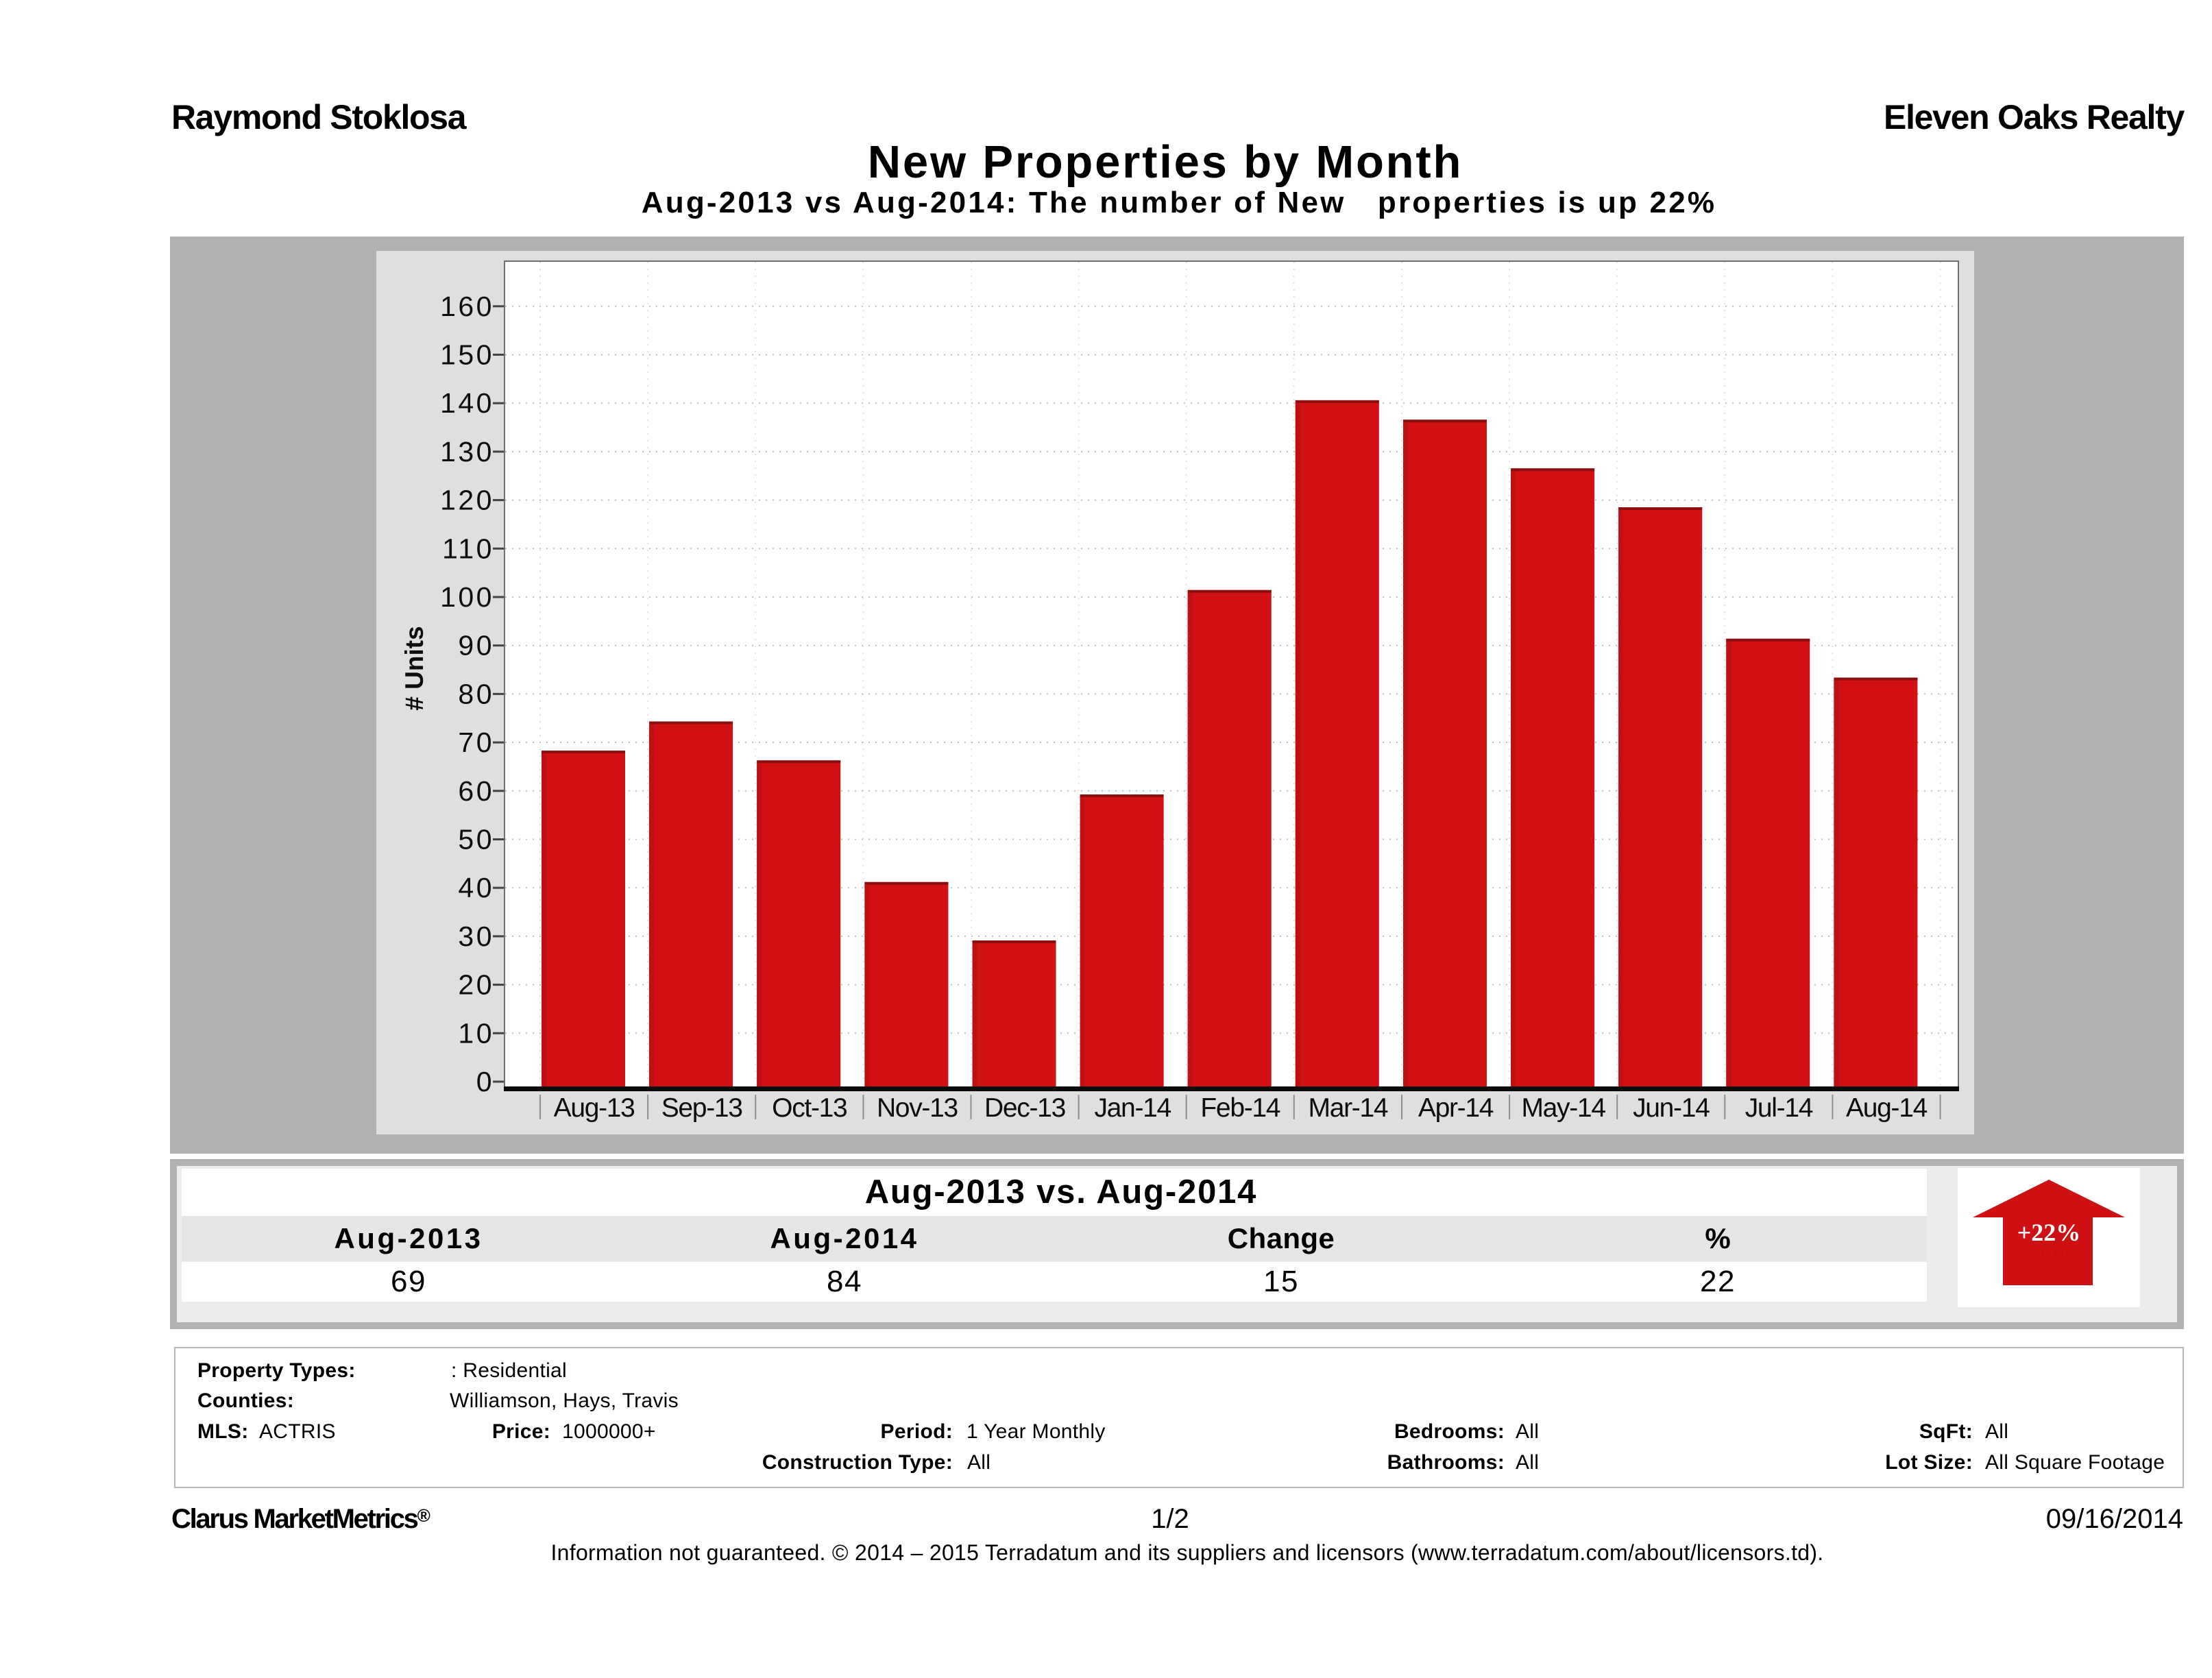  What do you see at coordinates (476, 791) in the screenshot?
I see `svg-text: 60` at bounding box center [476, 791].